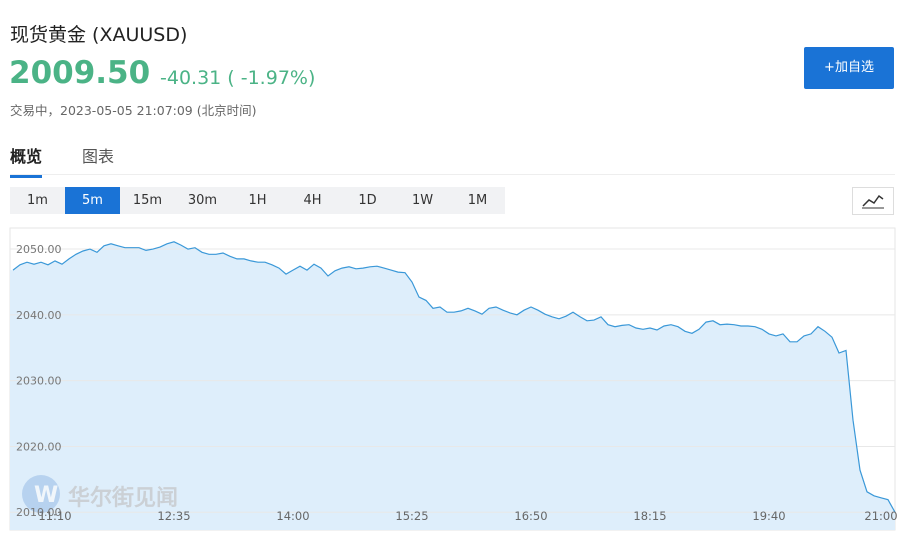 Image resolution: width=898 pixels, height=539 pixels. Describe the element at coordinates (530, 516) in the screenshot. I see `x-tick-label: 16:50` at that location.